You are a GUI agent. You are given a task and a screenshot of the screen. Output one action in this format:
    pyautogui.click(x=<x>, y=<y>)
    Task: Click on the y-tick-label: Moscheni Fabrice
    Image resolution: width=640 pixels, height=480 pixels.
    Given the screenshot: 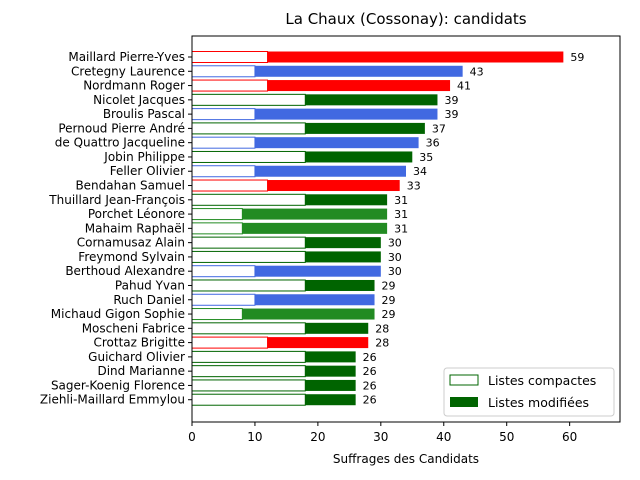 What is the action you would take?
    pyautogui.click(x=133, y=328)
    